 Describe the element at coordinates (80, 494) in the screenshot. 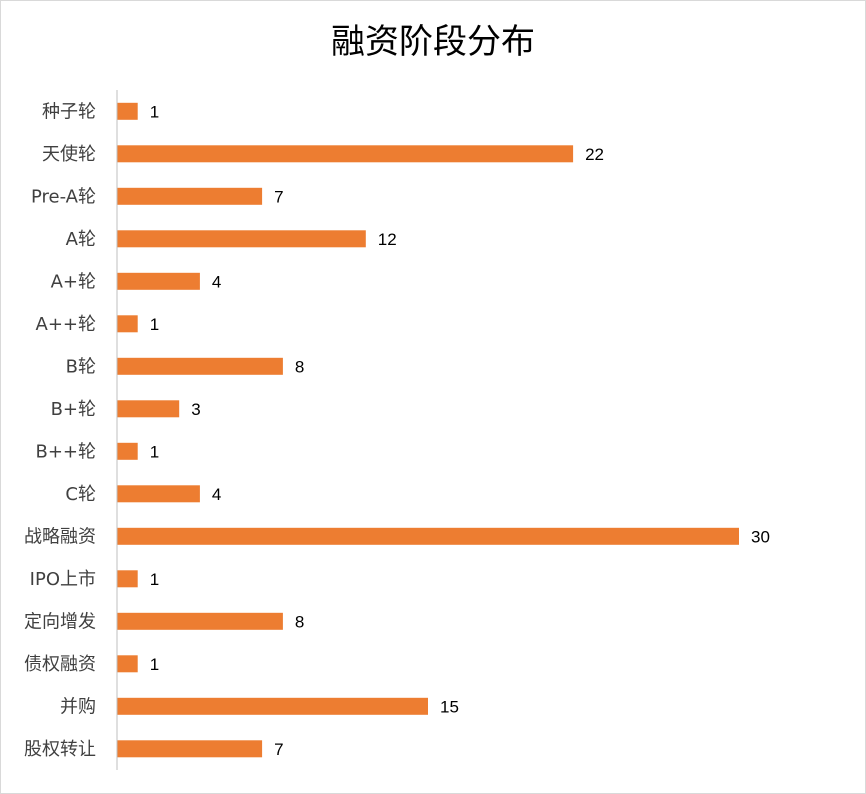

I see `category-label: C轮` at that location.